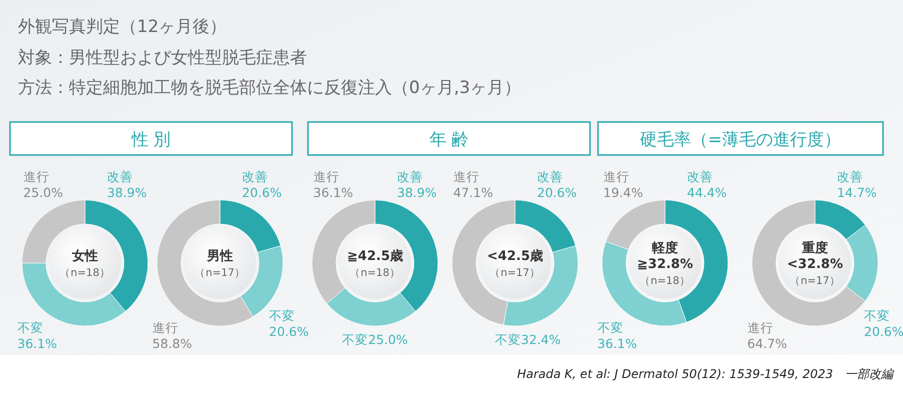  Describe the element at coordinates (528, 339) in the screenshot. I see `slice-label: 不変32.4%` at that location.